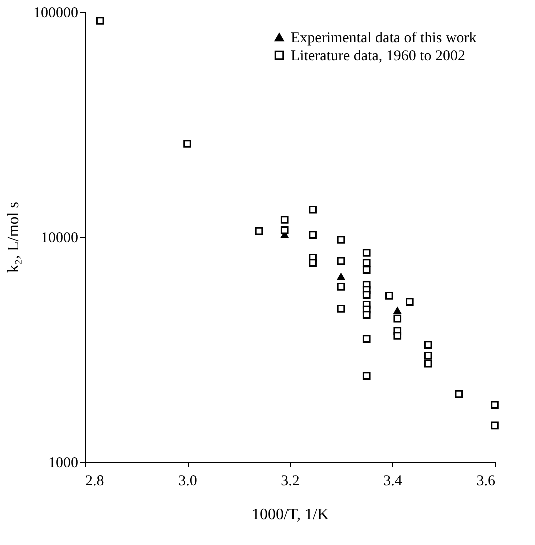  Describe the element at coordinates (59, 238) in the screenshot. I see `y-tick-label: 10000` at that location.